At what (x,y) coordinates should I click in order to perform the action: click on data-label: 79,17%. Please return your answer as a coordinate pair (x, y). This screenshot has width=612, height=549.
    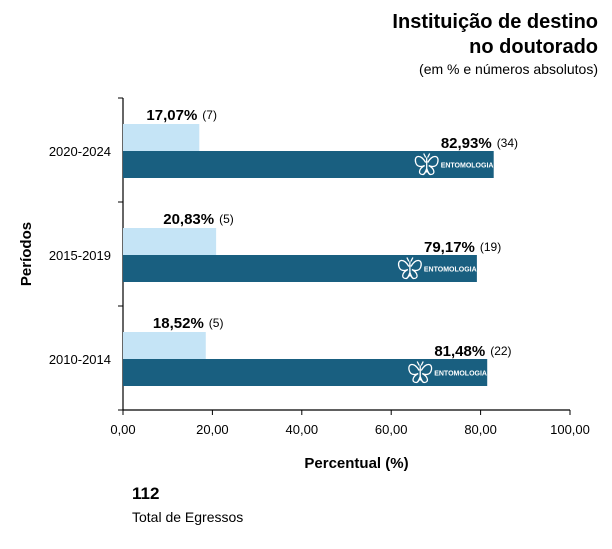
    Looking at the image, I should click on (449, 247).